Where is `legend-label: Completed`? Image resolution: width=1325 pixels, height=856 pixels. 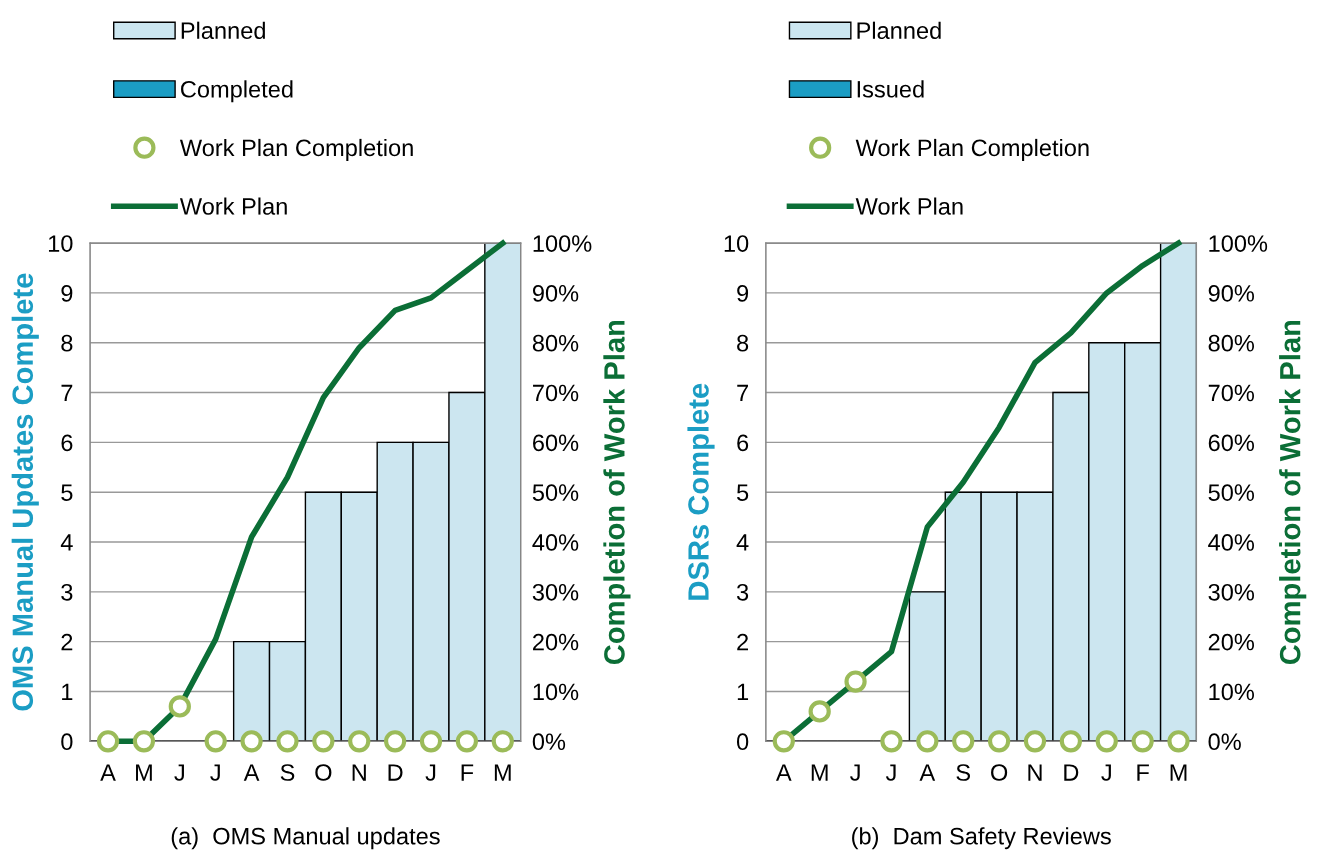
legend-label: Completed is located at coordinates (237, 91).